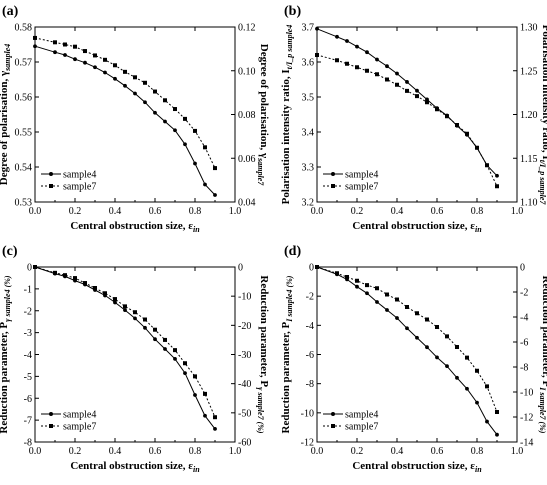  What do you see at coordinates (542, 355) in the screenshot?
I see `y2-axis-label: Reduction parameter, PI sample7 (%)` at bounding box center [542, 355].